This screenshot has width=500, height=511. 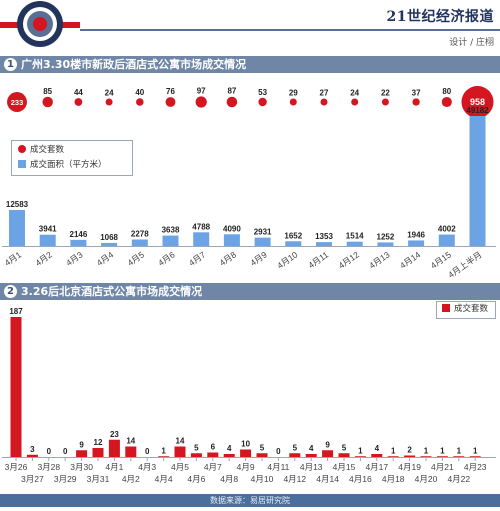 I want to click on chart1-x-tick: 4月9, so click(x=258, y=258).